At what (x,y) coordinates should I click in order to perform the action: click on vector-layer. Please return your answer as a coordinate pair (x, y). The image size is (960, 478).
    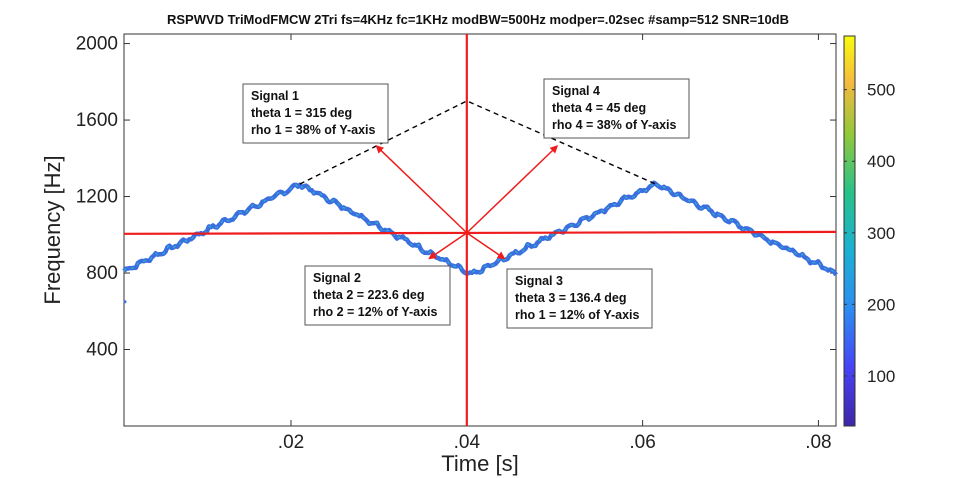
    Looking at the image, I should click on (467, 202).